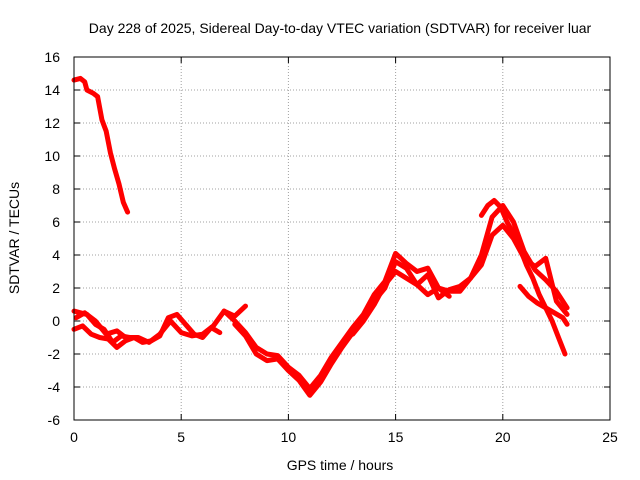  Describe the element at coordinates (54, 354) in the screenshot. I see `y-tick-label: -2` at that location.